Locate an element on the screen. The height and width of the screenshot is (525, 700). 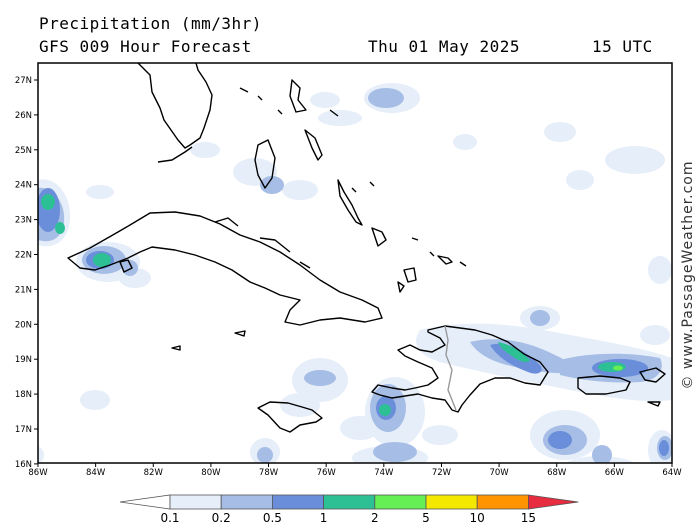
puerto-rico-coast is located at coordinates (604, 385).